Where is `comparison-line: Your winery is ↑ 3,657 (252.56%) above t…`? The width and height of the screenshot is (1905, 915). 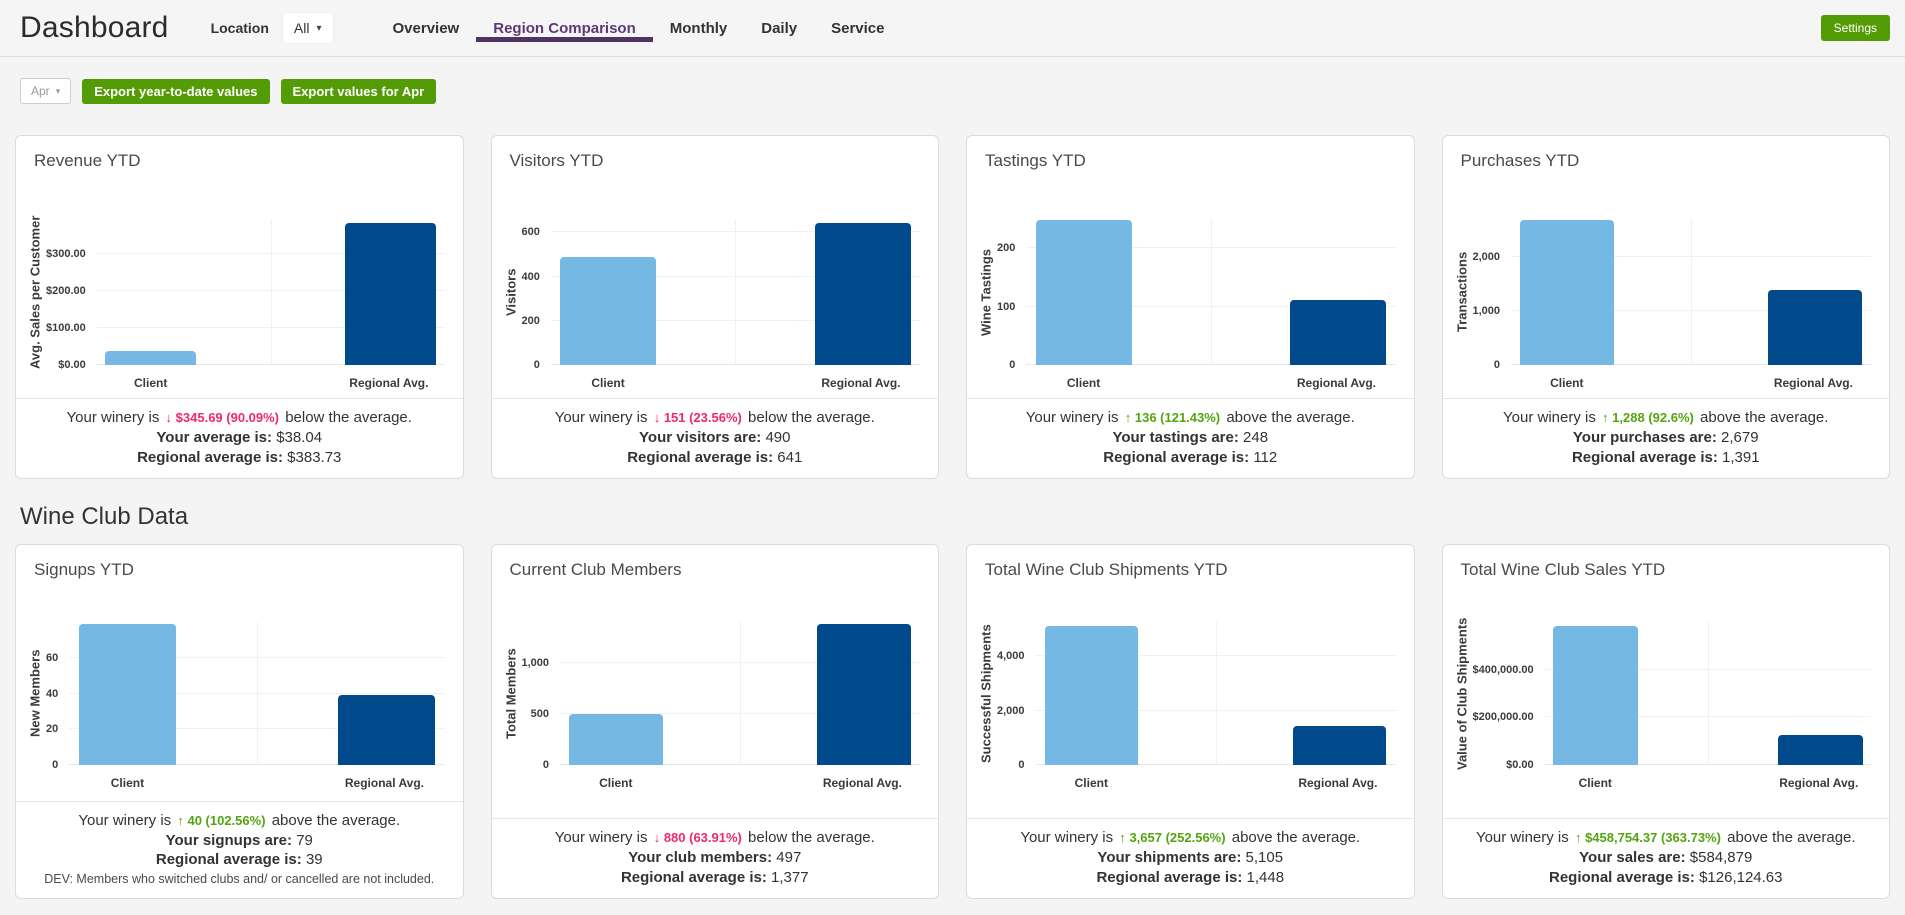
comparison-line: Your winery is ↑ 3,657 (252.56%) above t… is located at coordinates (1190, 838).